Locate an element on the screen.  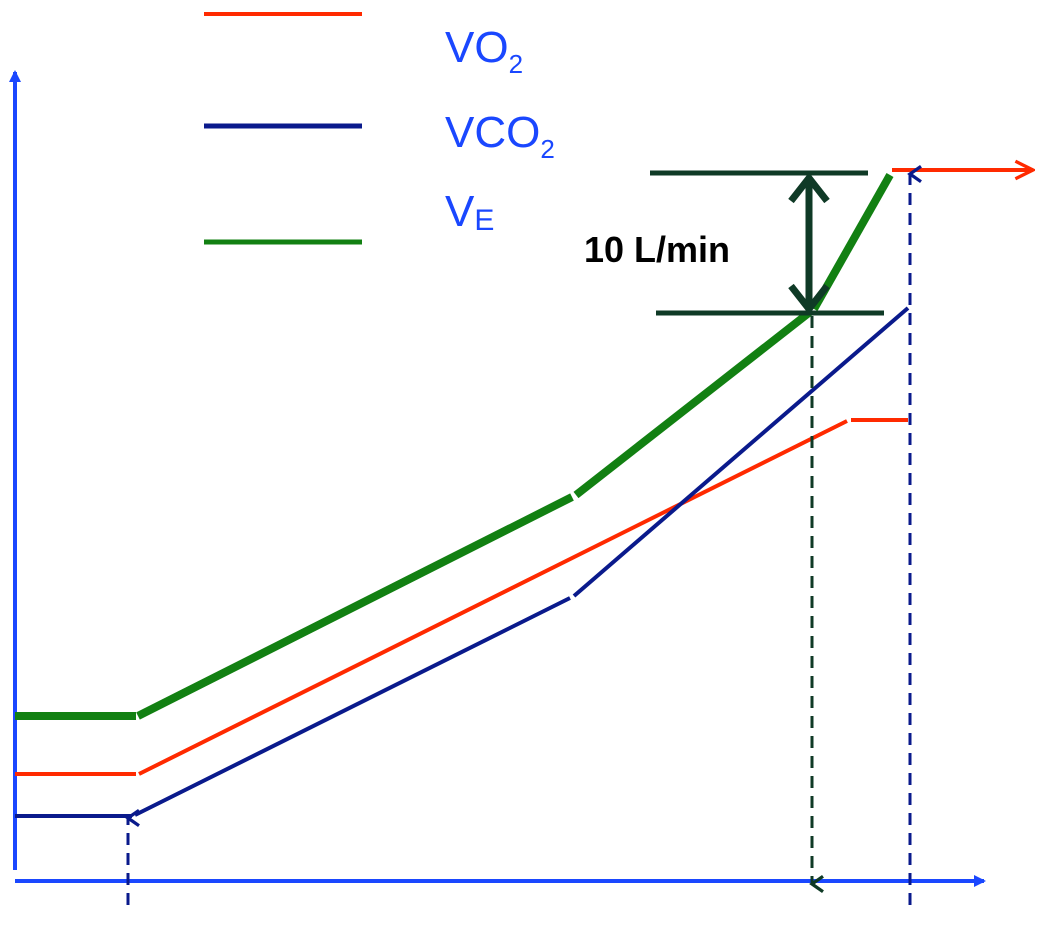
legend-label-ve: VE is located at coordinates (469, 212).